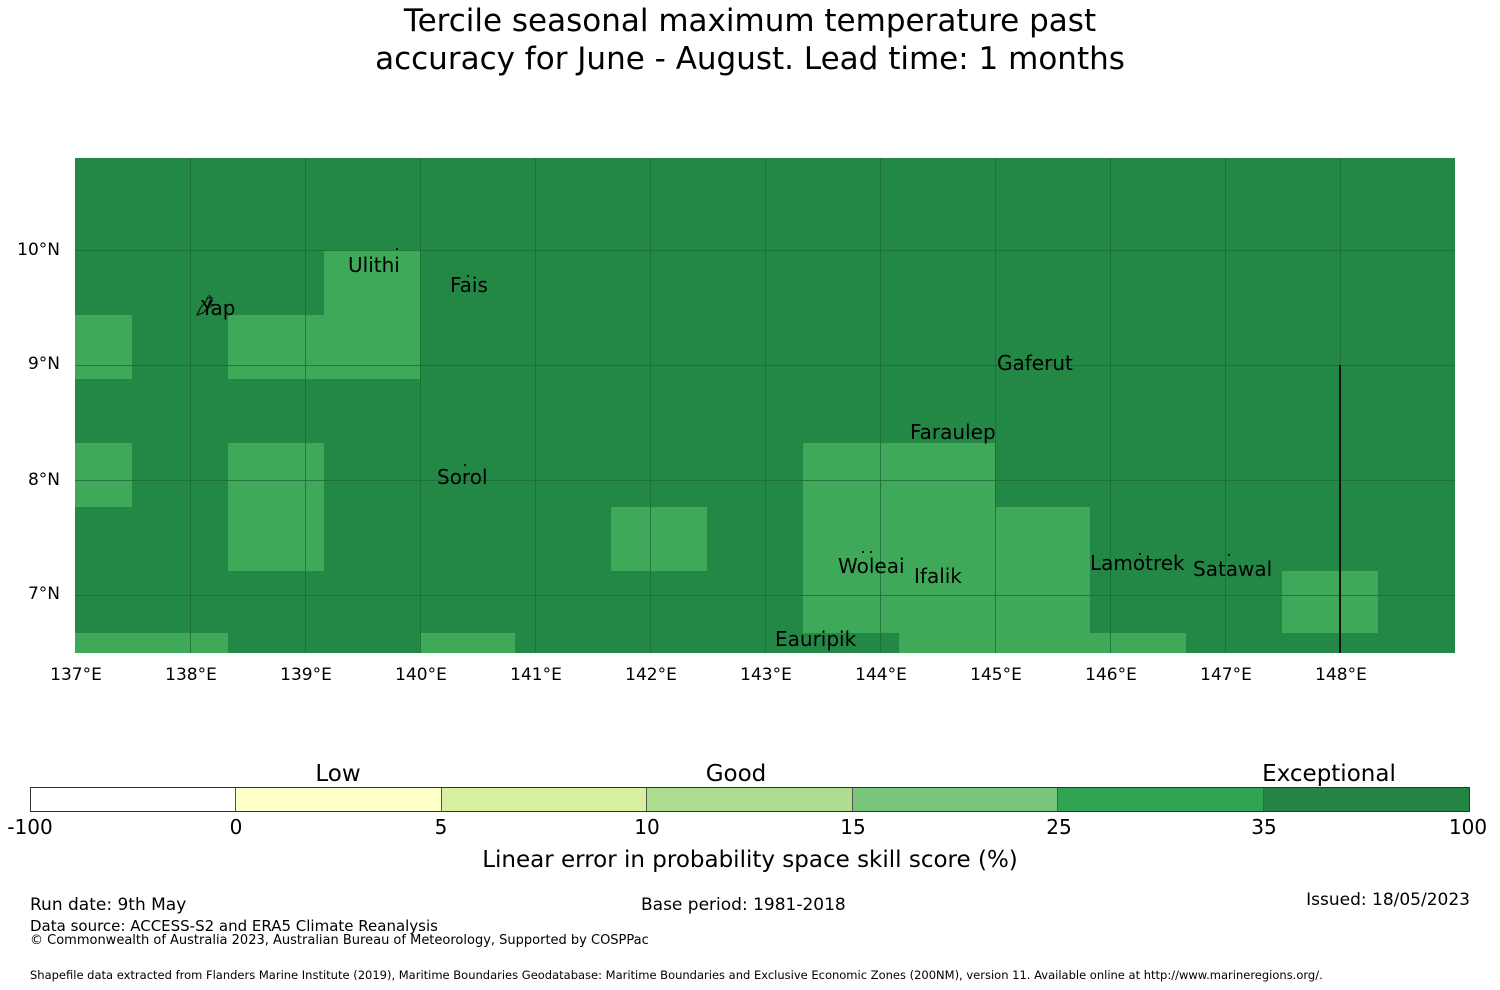  Describe the element at coordinates (953, 432) in the screenshot. I see `place-faraulep: Faraulep` at that location.